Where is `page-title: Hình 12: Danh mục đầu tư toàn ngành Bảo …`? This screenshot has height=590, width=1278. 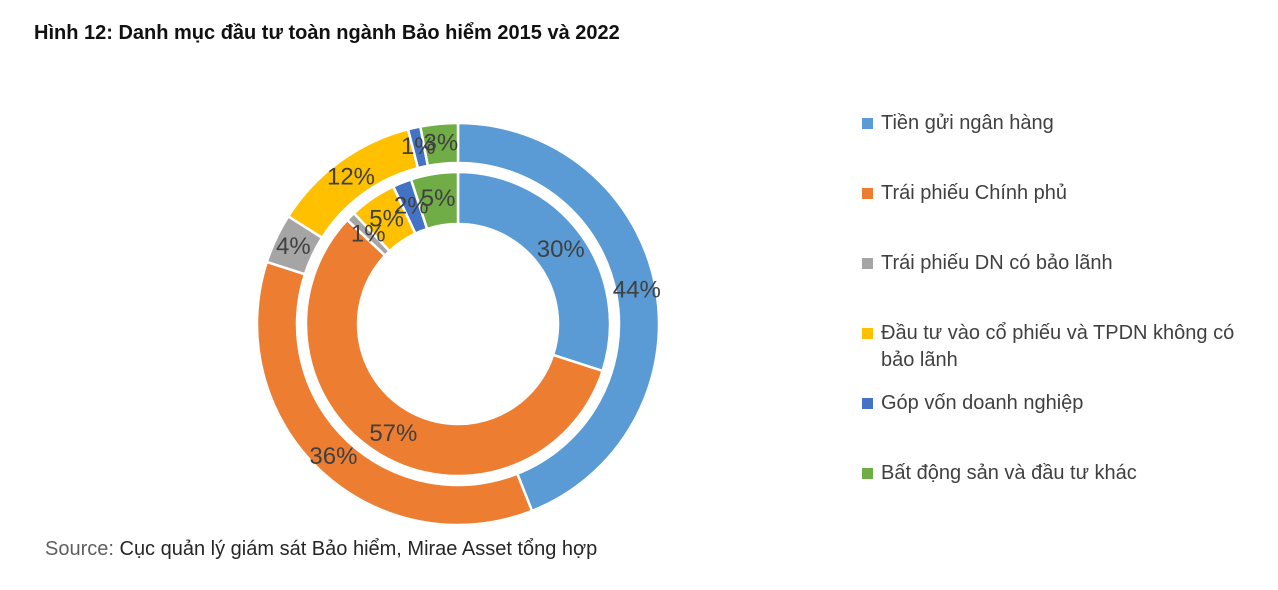
page-title: Hình 12: Danh mục đầu tư toàn ngành Bảo … is located at coordinates (327, 33).